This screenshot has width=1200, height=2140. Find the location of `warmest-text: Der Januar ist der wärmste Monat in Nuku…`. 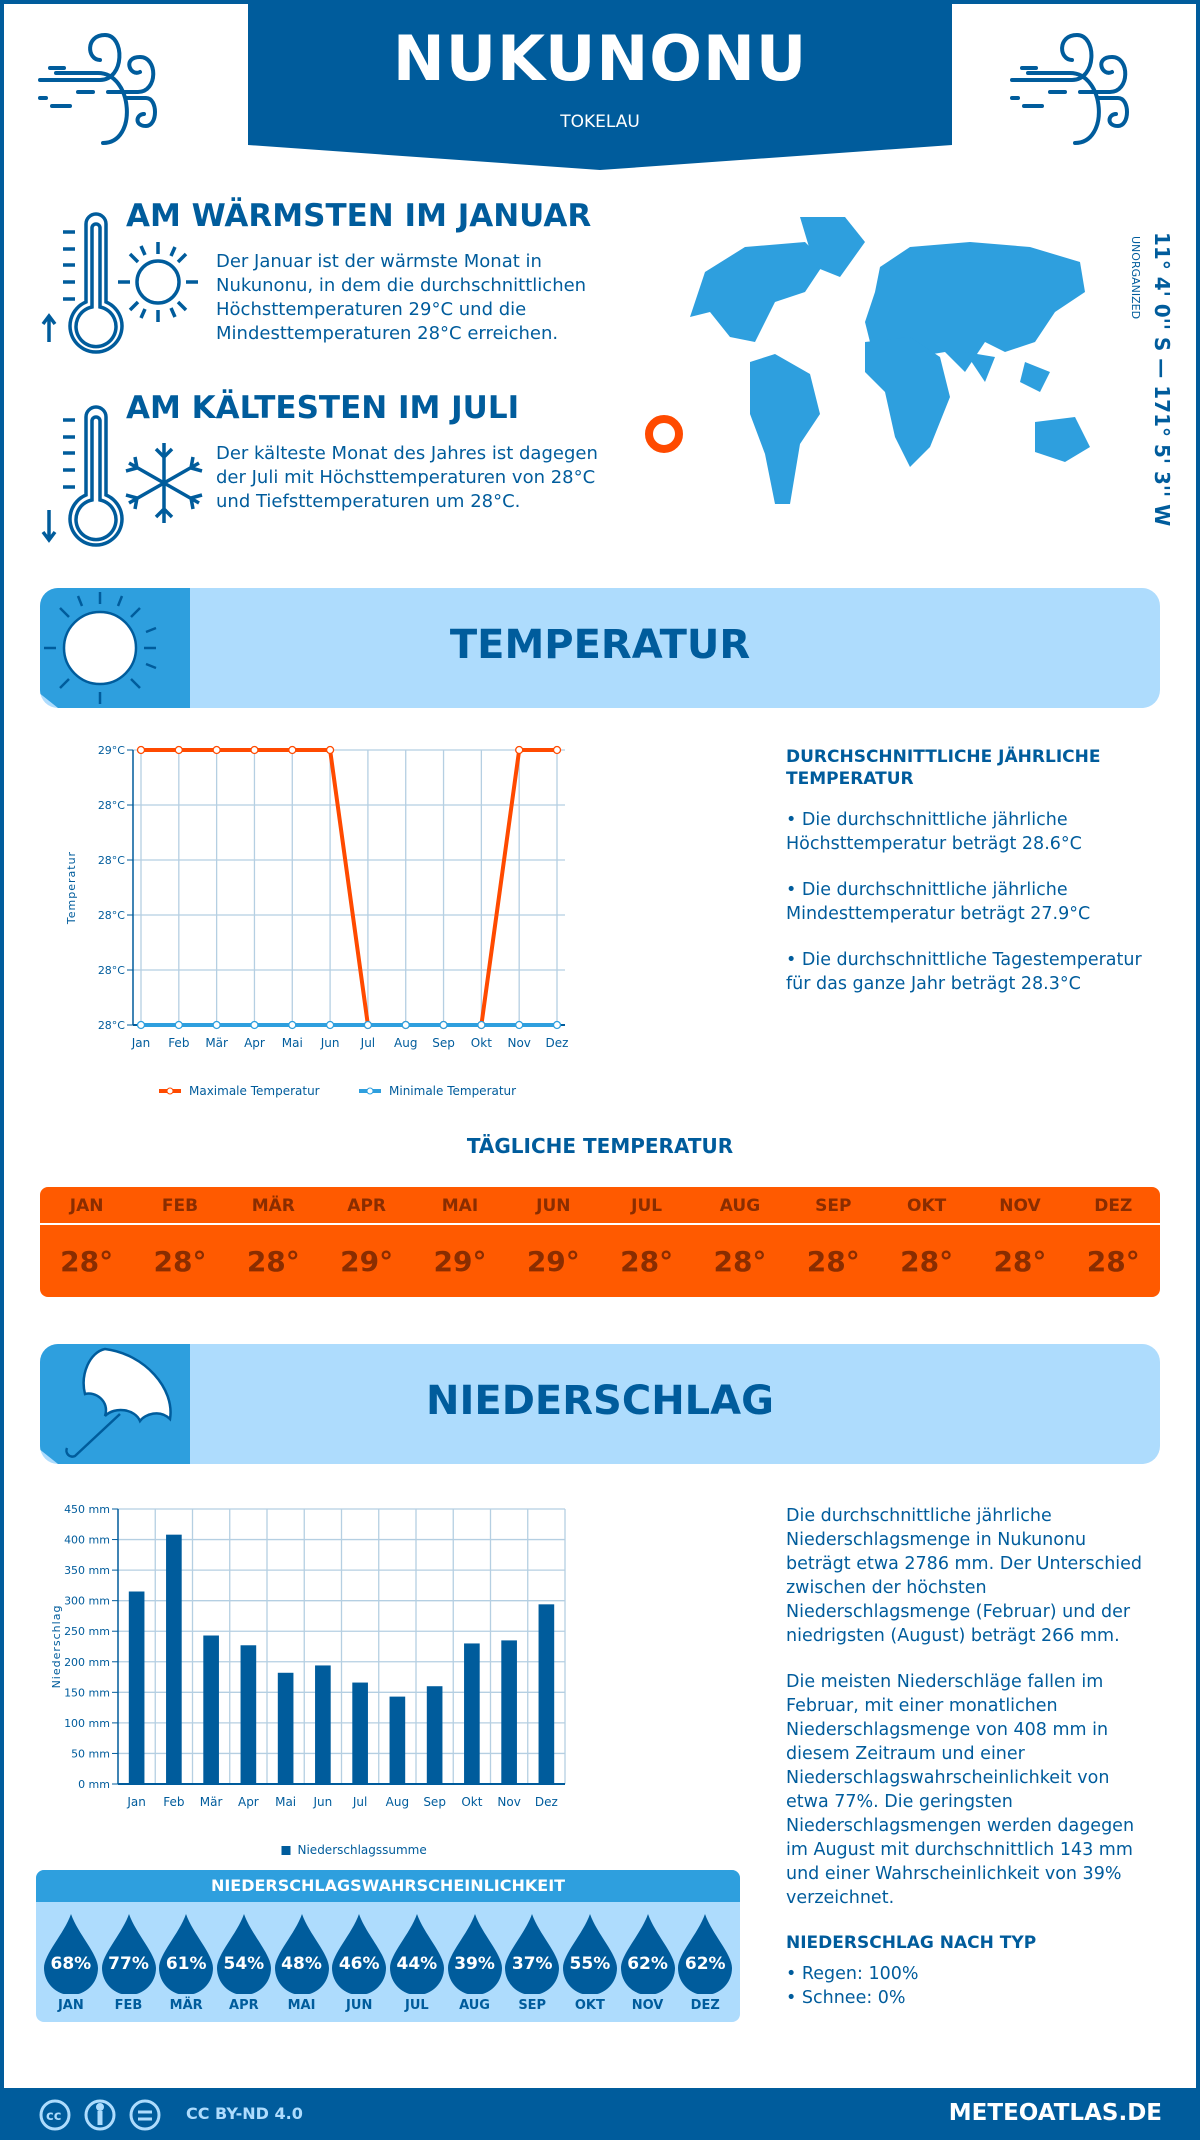

warmest-text: Der Januar ist der wärmste Monat in Nuku… is located at coordinates (401, 297).